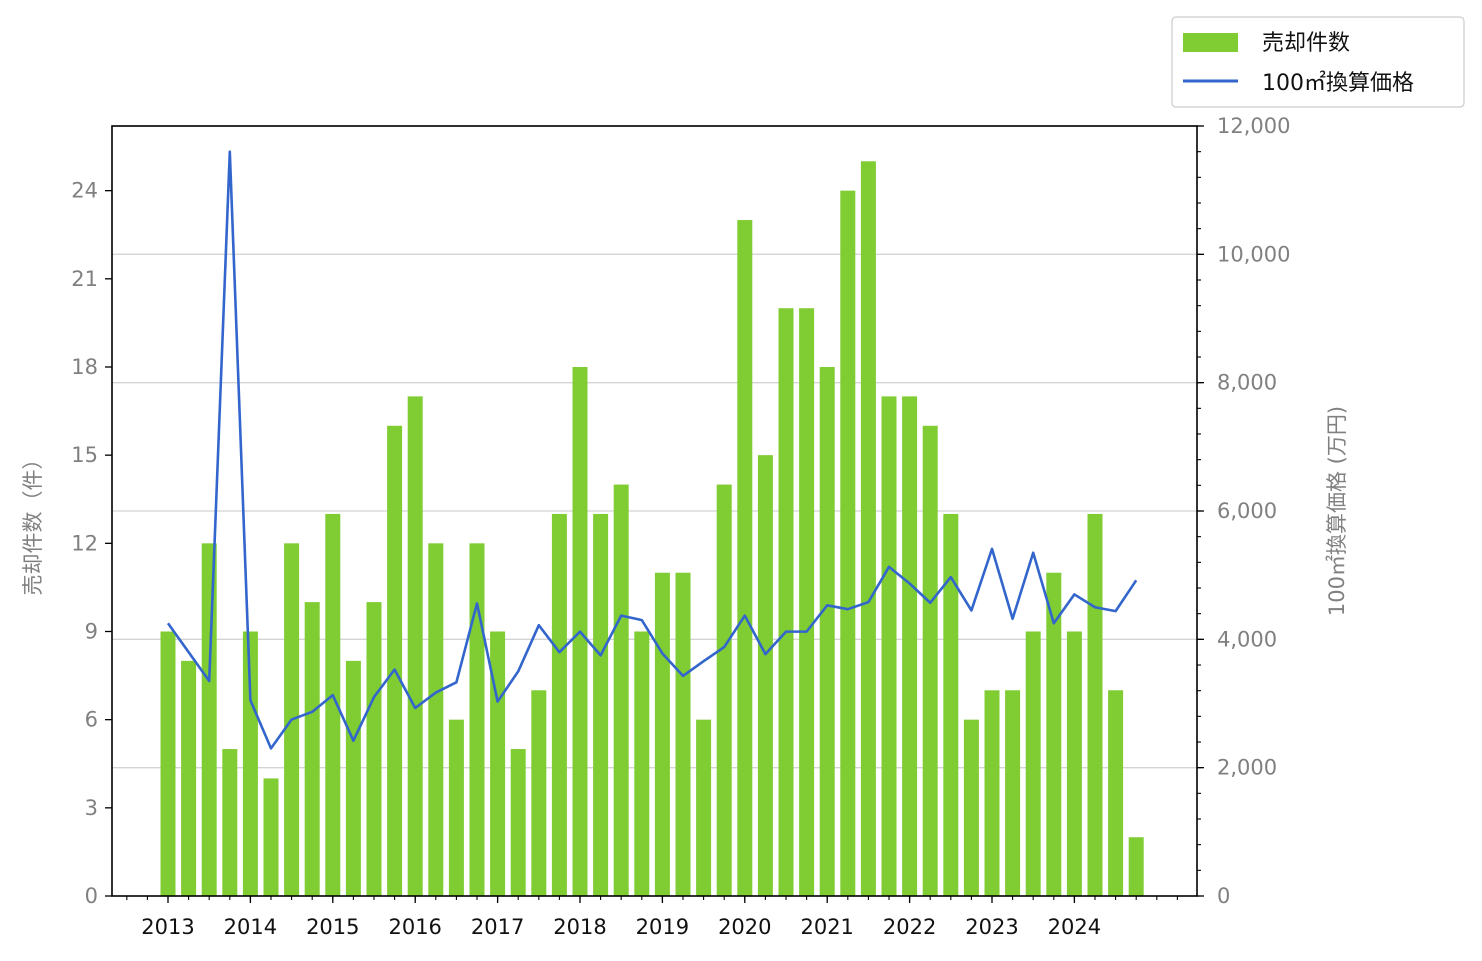 The height and width of the screenshot is (961, 1482). I want to click on left-y-tick-label: 18, so click(84, 367).